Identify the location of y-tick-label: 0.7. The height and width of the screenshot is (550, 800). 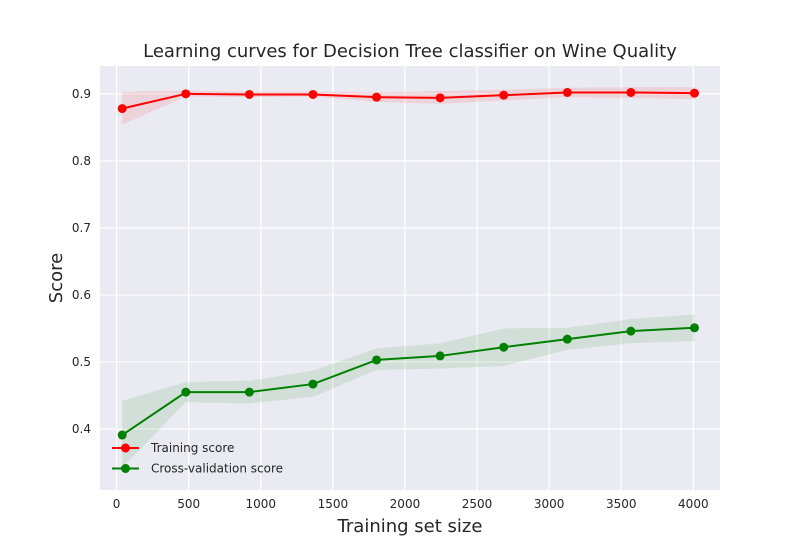
(81, 228).